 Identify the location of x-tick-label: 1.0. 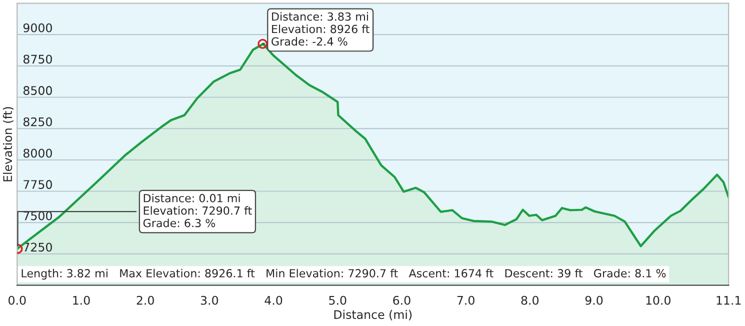
(81, 300).